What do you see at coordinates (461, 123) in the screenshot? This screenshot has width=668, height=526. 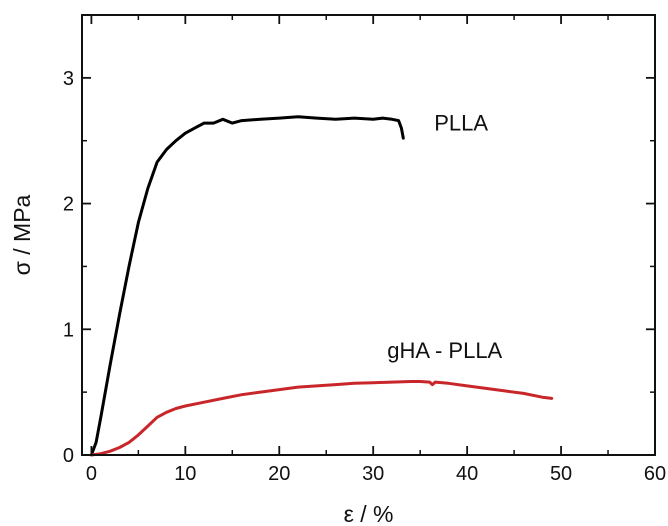 I see `series-label: PLLA` at bounding box center [461, 123].